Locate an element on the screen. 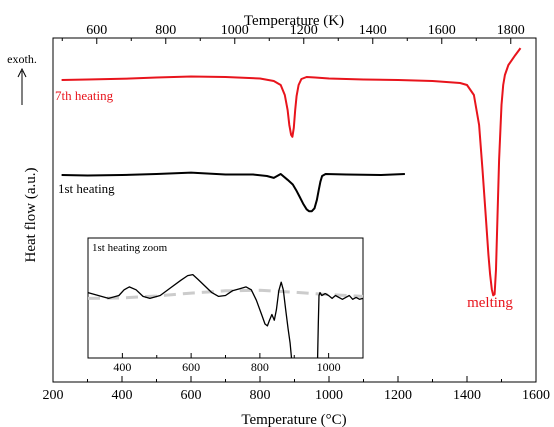 This screenshot has width=554, height=427. inset-title: 1st heating zoom is located at coordinates (130, 248).